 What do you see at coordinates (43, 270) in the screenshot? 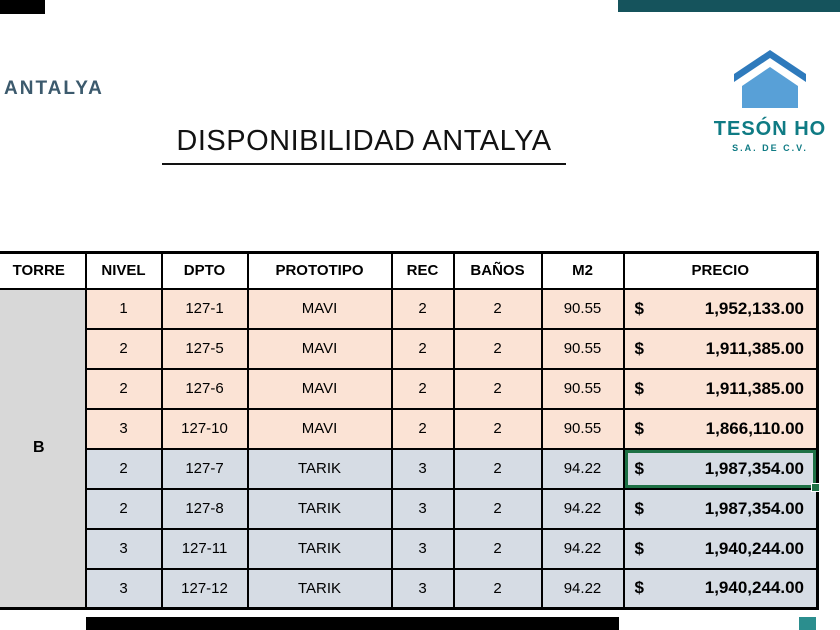
I see `column-header-torre: TORRE` at bounding box center [43, 270].